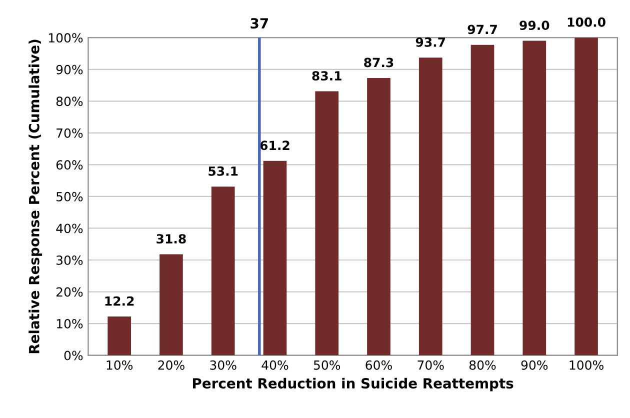 The width and height of the screenshot is (630, 418). I want to click on y-tick-label: 30%, so click(69, 260).